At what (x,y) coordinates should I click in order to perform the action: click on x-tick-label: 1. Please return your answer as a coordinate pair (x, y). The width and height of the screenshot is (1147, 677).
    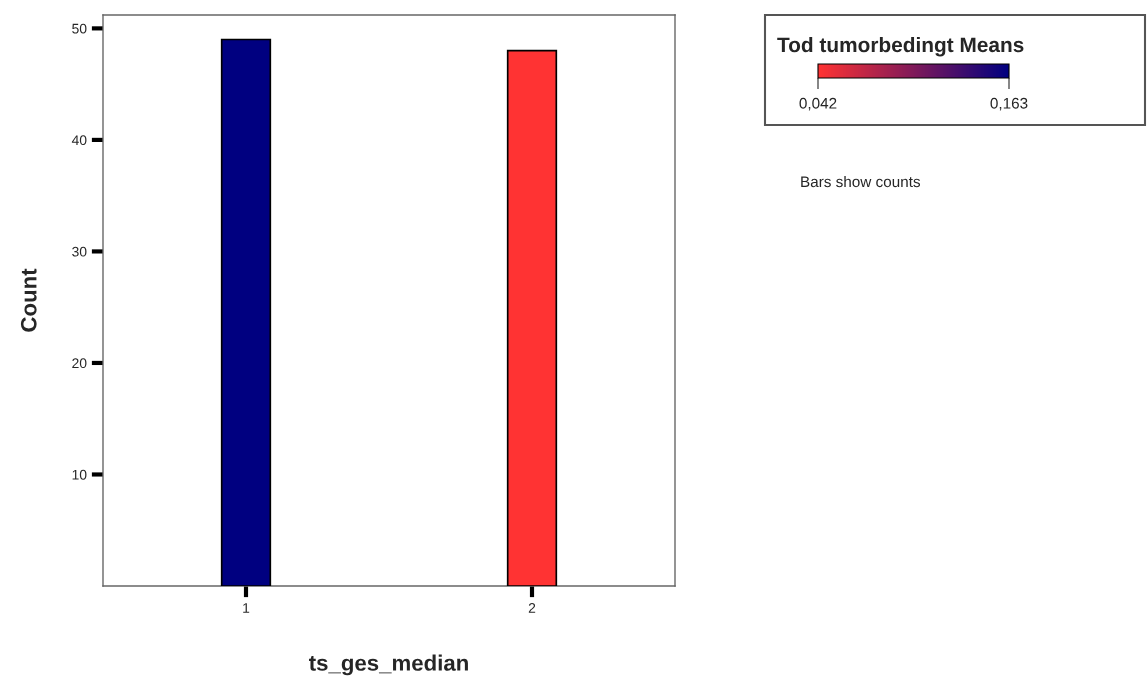
    Looking at the image, I should click on (246, 608).